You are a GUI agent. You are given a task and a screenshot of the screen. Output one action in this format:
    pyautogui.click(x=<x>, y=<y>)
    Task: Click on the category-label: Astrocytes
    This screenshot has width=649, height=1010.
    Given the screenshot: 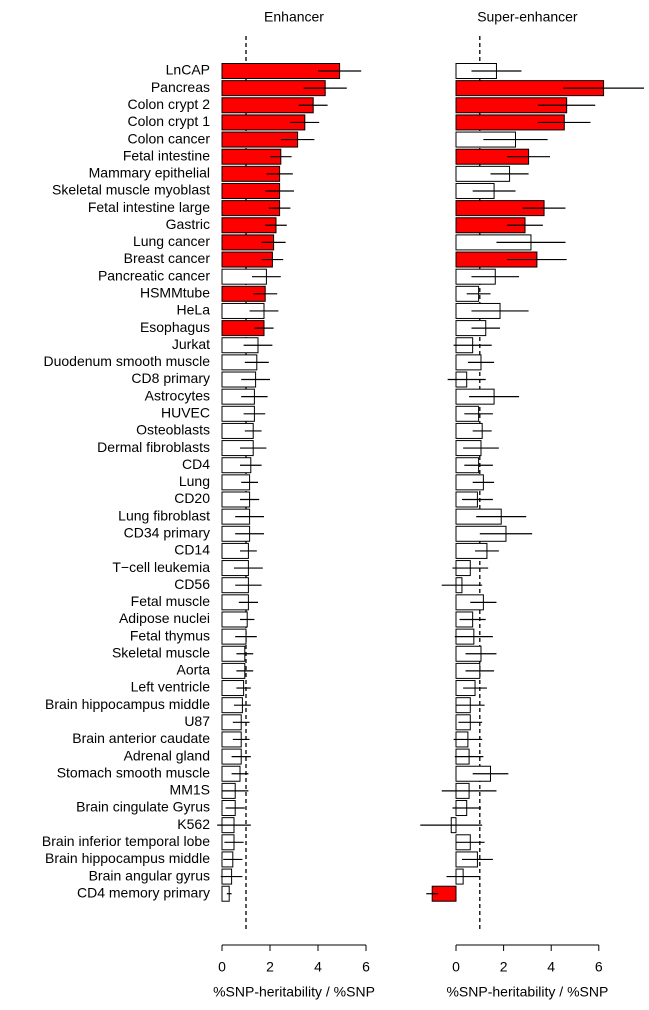 What is the action you would take?
    pyautogui.click(x=177, y=395)
    